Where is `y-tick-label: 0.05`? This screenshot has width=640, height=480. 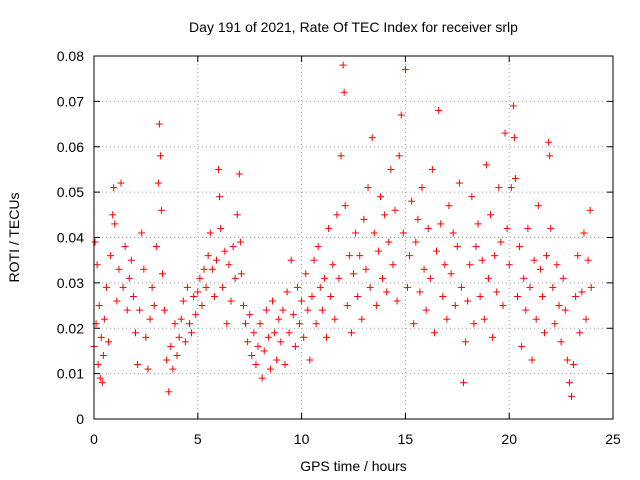
y-tick-label: 0.05 is located at coordinates (70, 192).